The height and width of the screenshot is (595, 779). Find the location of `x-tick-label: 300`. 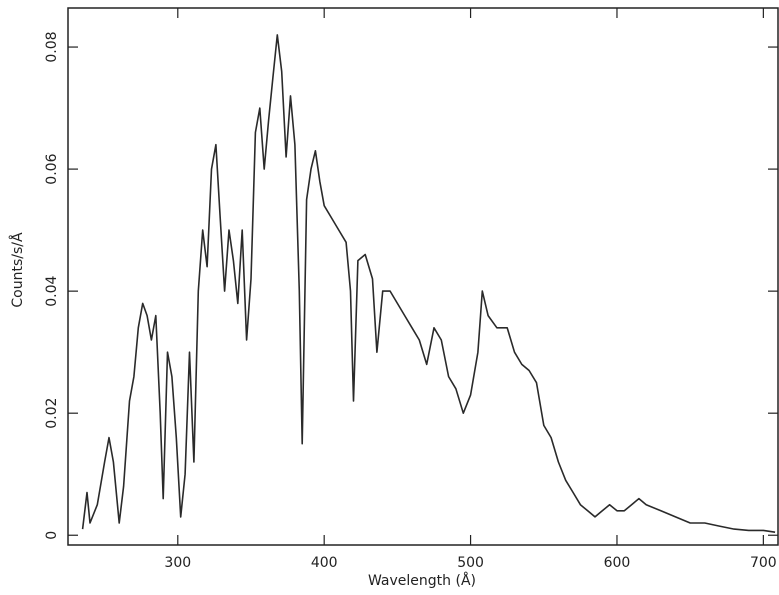

x-tick-label: 300 is located at coordinates (177, 563).